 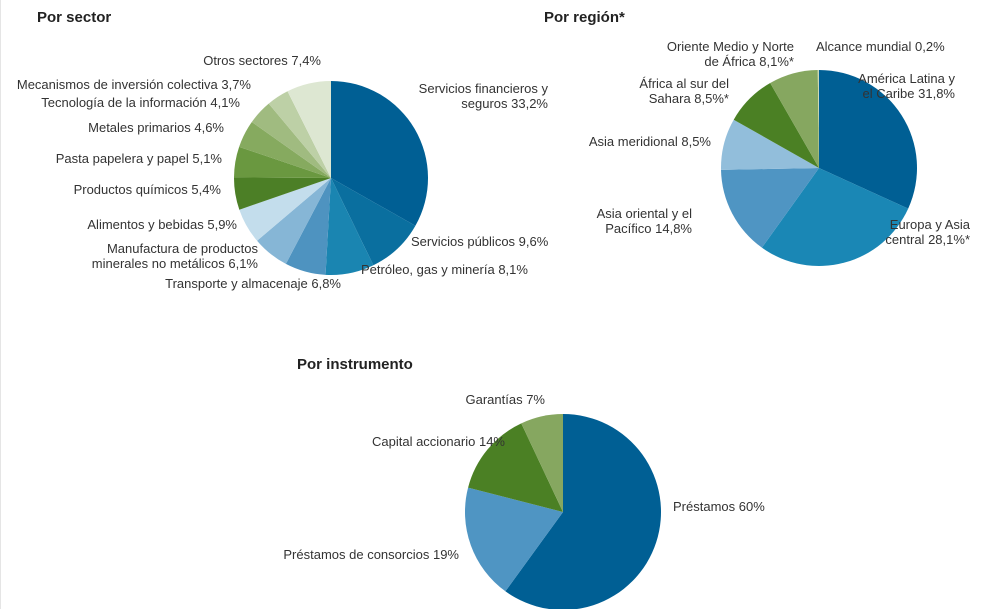 What do you see at coordinates (513, 269) in the screenshot?
I see `value-label: 8,1%` at bounding box center [513, 269].